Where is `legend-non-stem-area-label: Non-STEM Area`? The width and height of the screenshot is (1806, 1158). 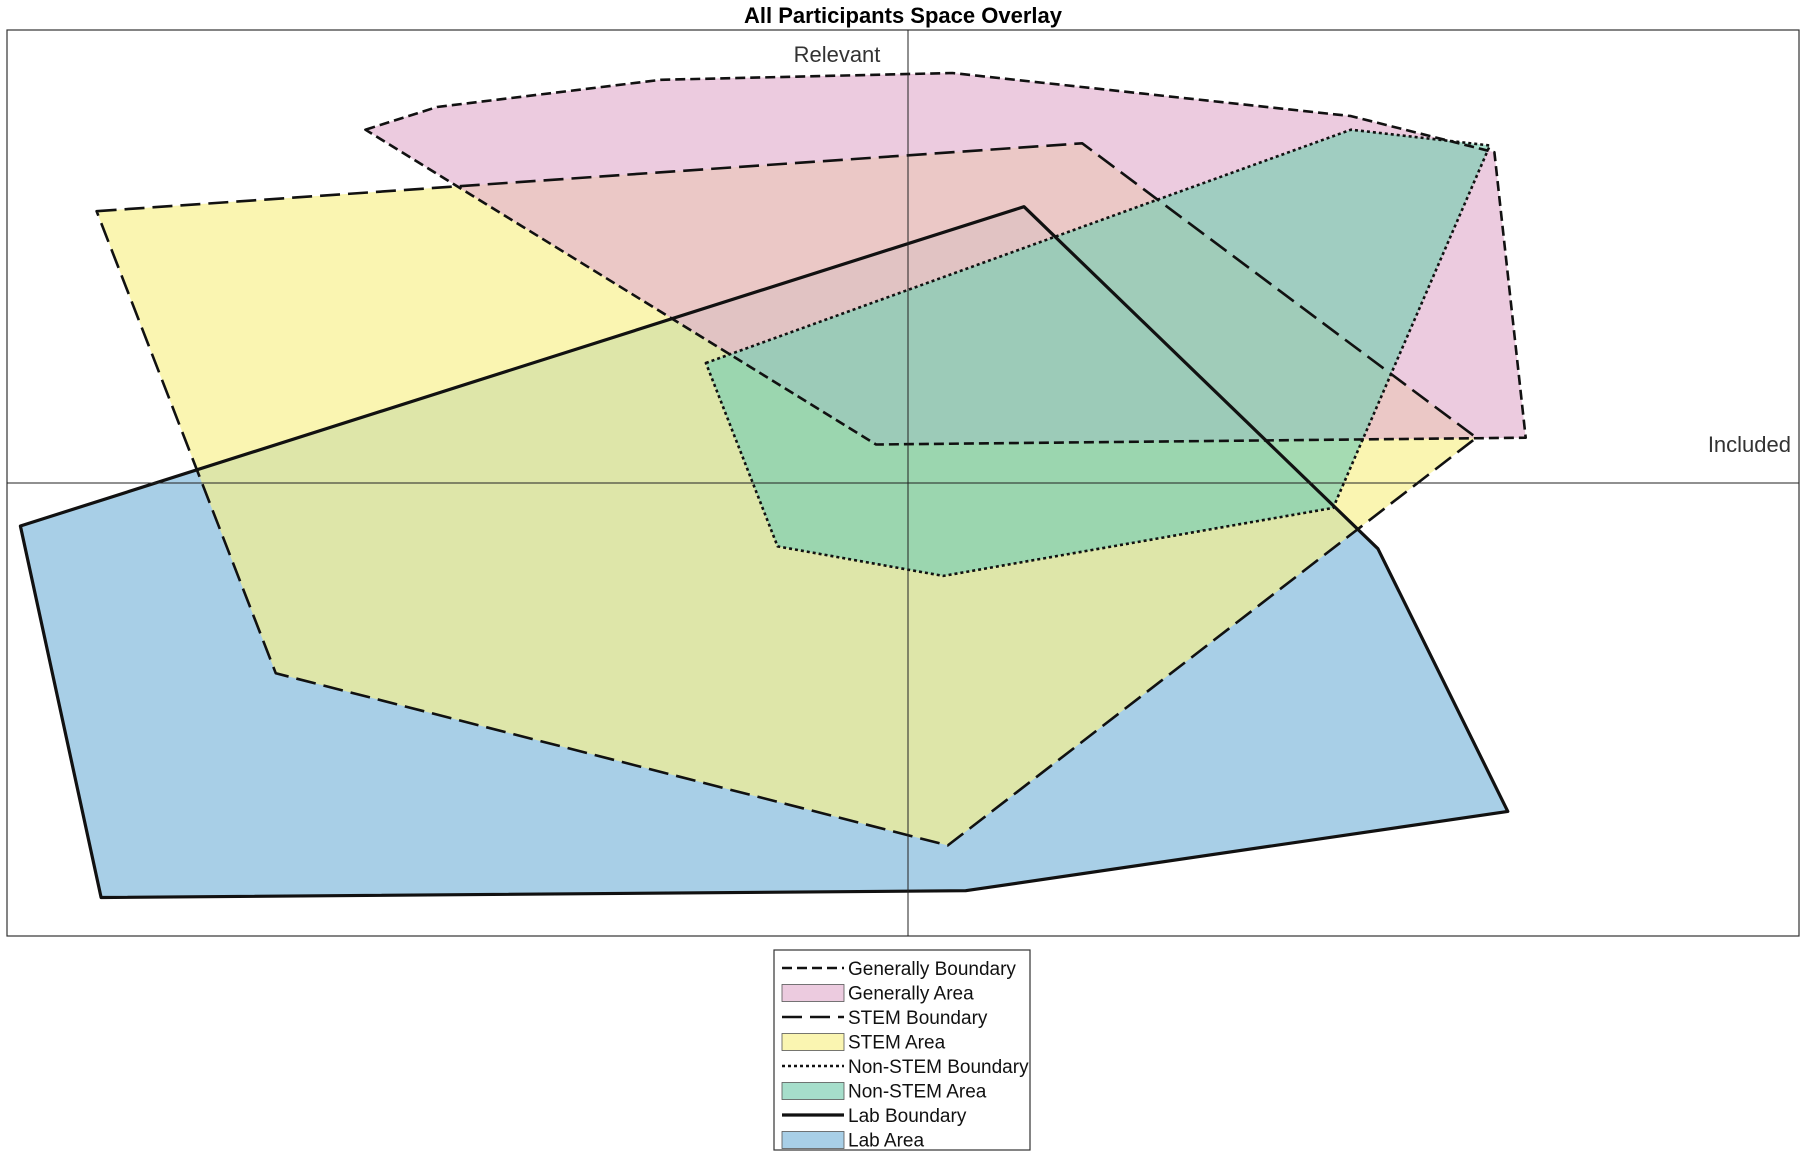
legend-non-stem-area-label: Non-STEM Area is located at coordinates (917, 1092).